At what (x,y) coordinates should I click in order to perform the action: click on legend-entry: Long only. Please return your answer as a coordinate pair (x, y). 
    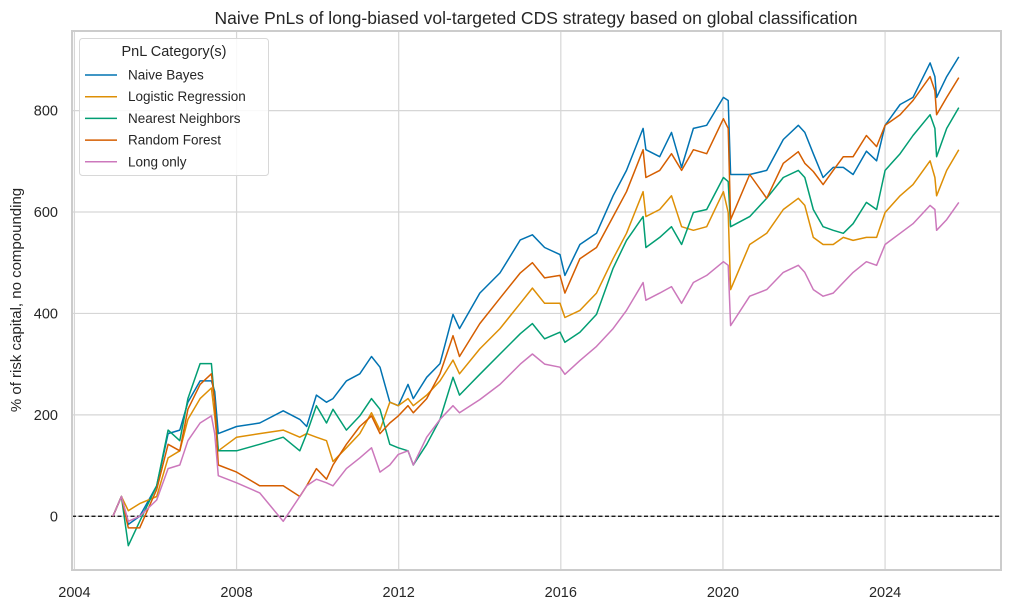
    Looking at the image, I should click on (157, 161).